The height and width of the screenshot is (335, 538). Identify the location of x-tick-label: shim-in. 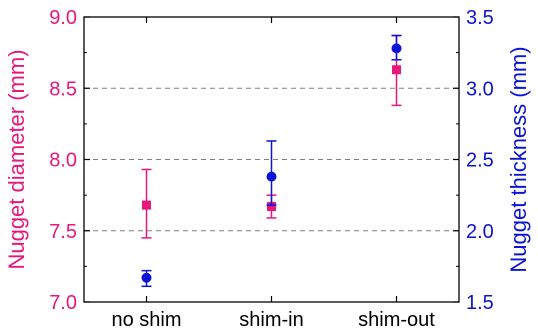
(271, 319).